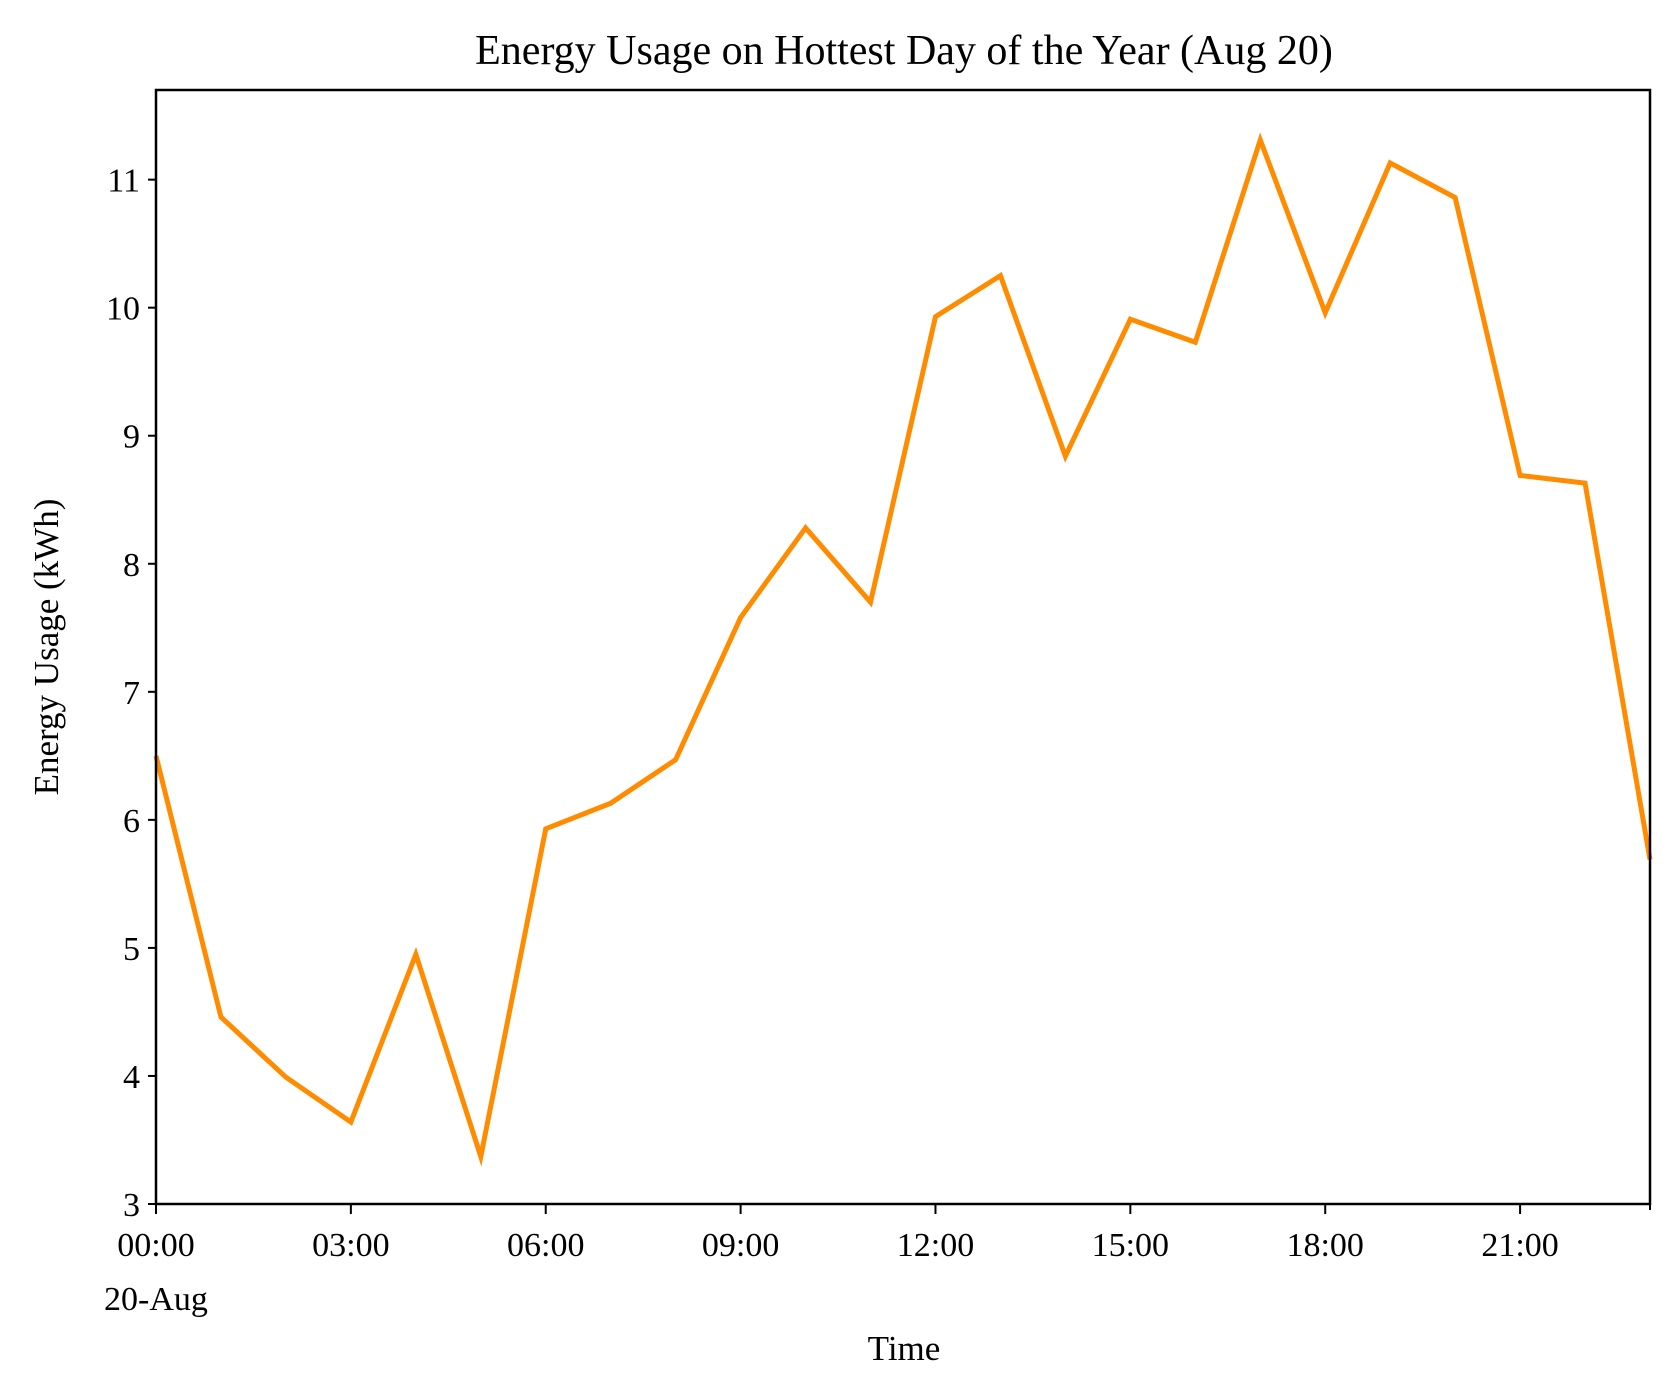 This screenshot has width=1673, height=1399. What do you see at coordinates (155, 1245) in the screenshot?
I see `x-tick-label: 00:00` at bounding box center [155, 1245].